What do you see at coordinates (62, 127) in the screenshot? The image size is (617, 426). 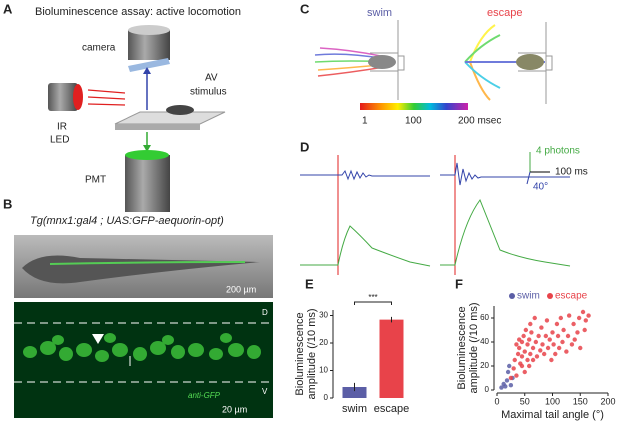 I see `led-label: IR` at bounding box center [62, 127].